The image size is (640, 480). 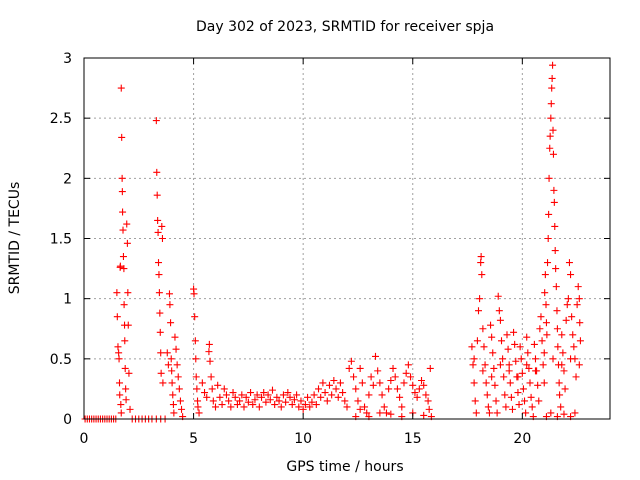 I want to click on y-tick-label: 2, so click(x=67, y=179).